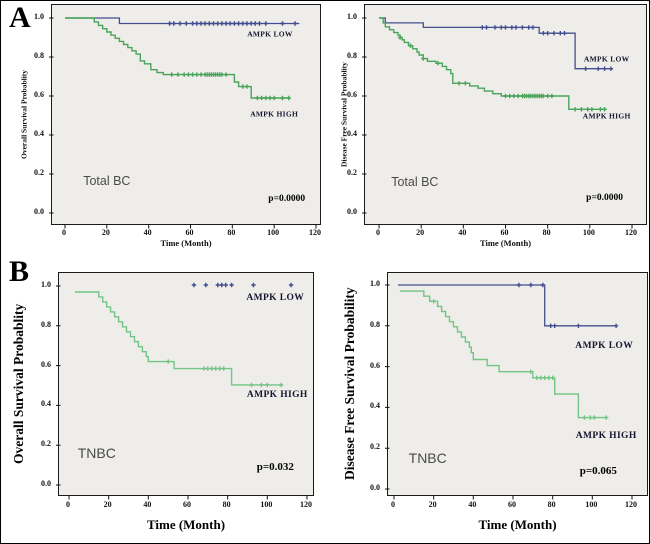 This screenshot has height=544, width=650. Describe the element at coordinates (20, 17) in the screenshot. I see `panel-a-letter: A` at that location.